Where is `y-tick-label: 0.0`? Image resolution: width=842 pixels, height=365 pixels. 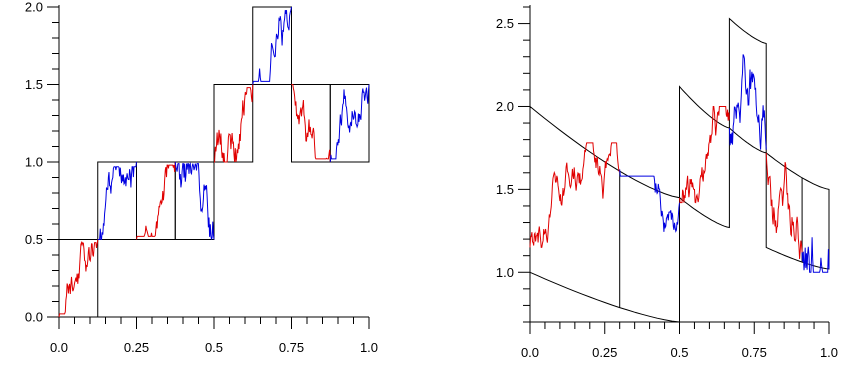
y-tick-label: 0.0 is located at coordinates (34, 317).